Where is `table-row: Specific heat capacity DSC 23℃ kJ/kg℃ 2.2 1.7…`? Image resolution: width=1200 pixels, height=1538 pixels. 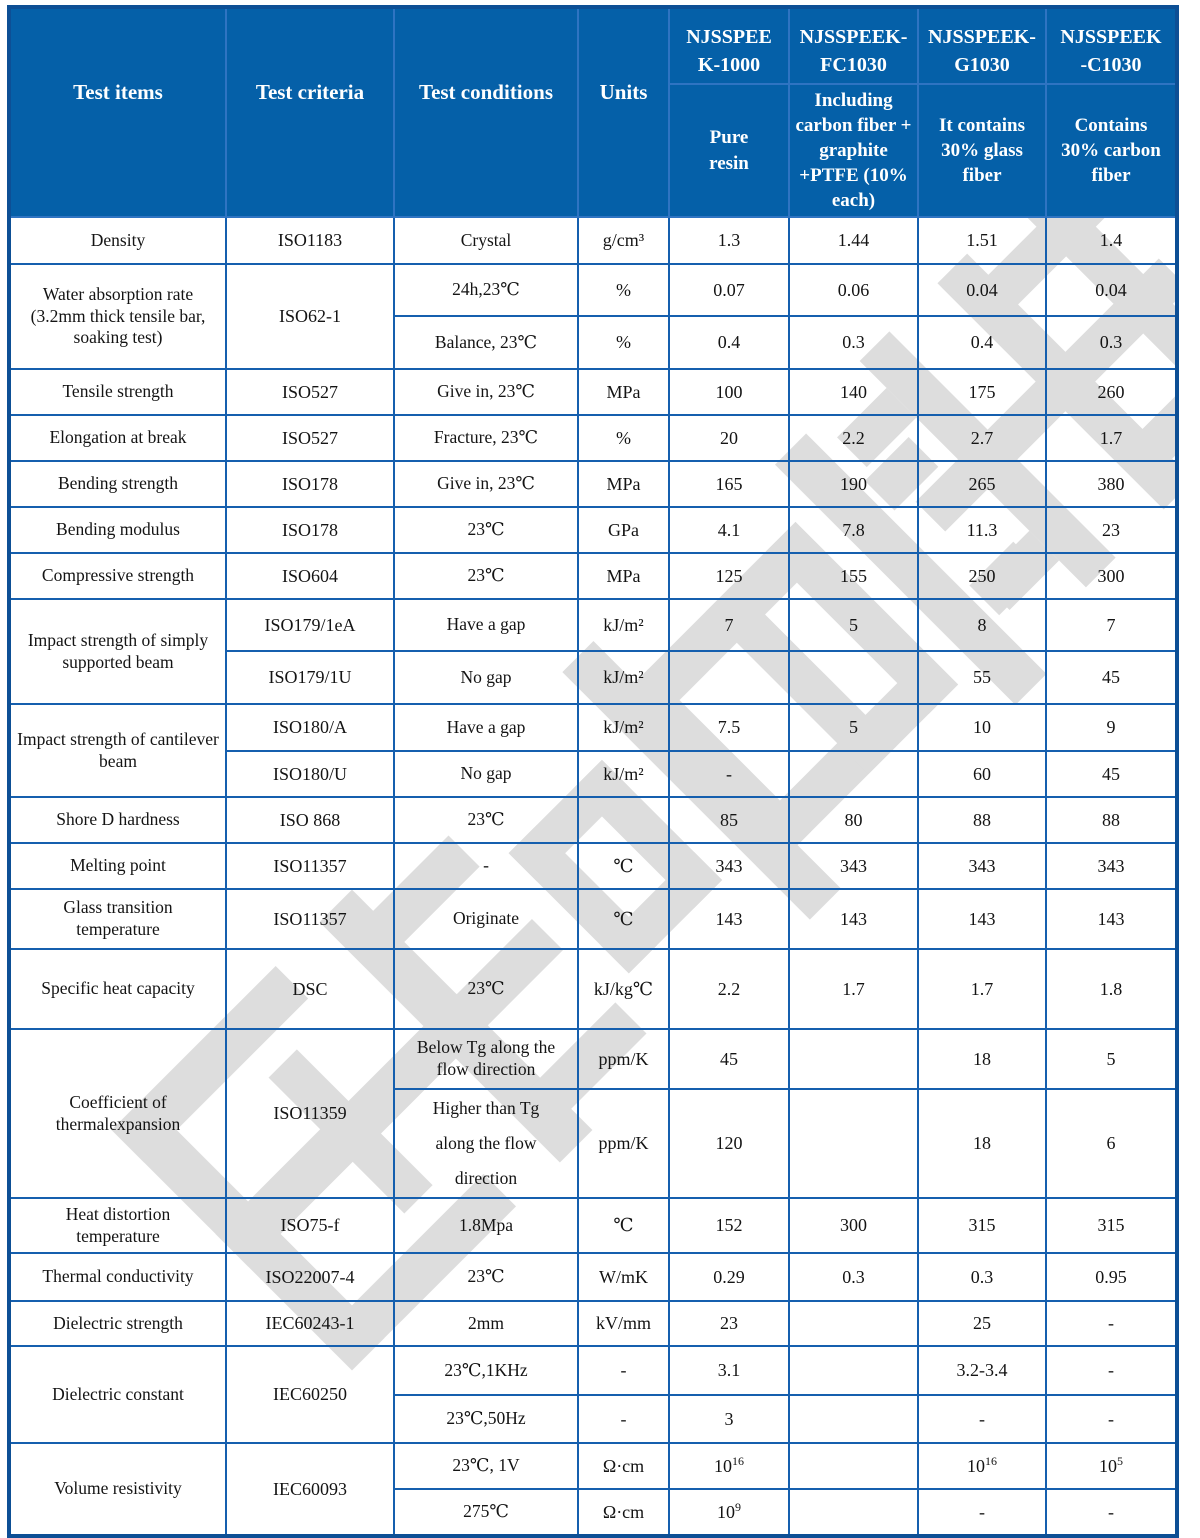
table-row: Specific heat capacity DSC 23℃ kJ/kg℃ 2.2 1.7… is located at coordinates (593, 989).